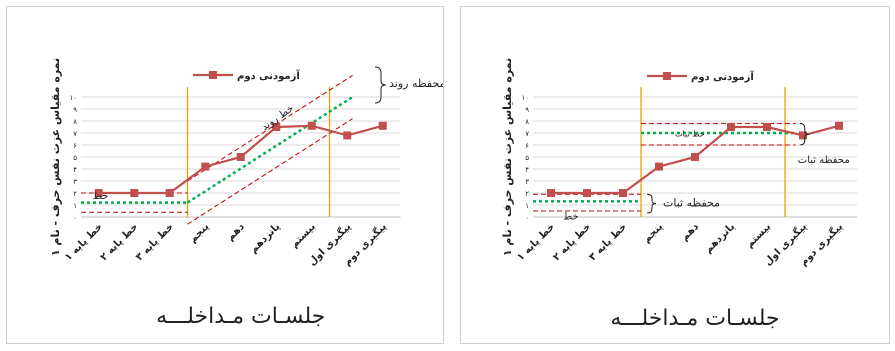 Image resolution: width=895 pixels, height=351 pixels. I want to click on x-tick-label: خط پایه ۱, so click(536, 242).